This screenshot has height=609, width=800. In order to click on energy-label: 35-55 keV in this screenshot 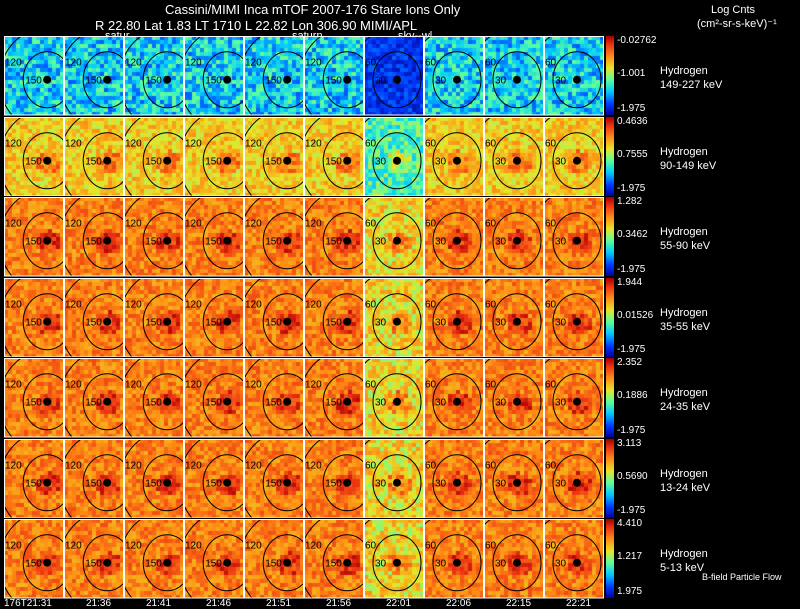, I will do `click(685, 326)`.